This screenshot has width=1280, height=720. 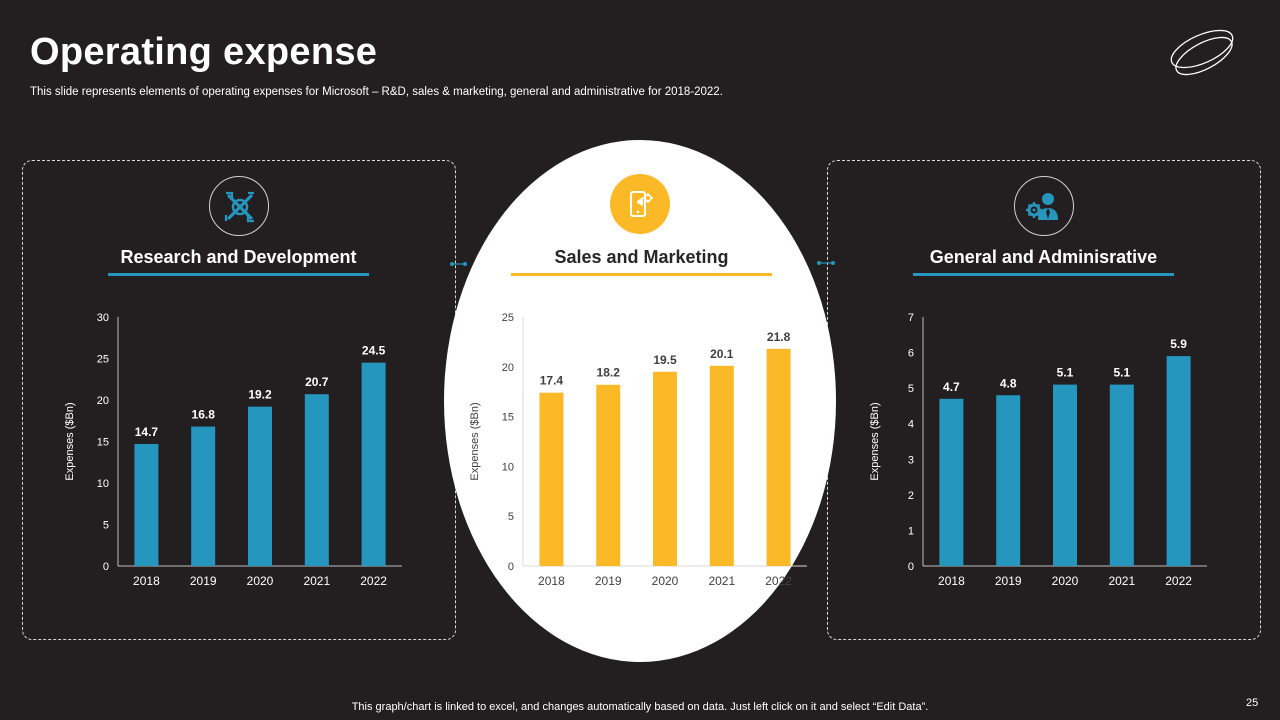 What do you see at coordinates (665, 581) in the screenshot?
I see `sm-x-tick-label: 2020` at bounding box center [665, 581].